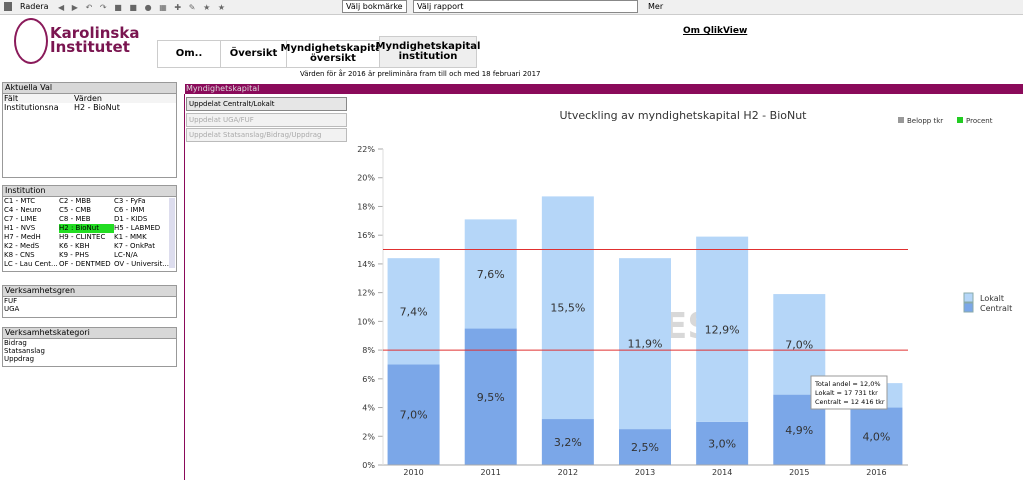  Describe the element at coordinates (19, 359) in the screenshot. I see `list-item: Uppdrag` at that location.